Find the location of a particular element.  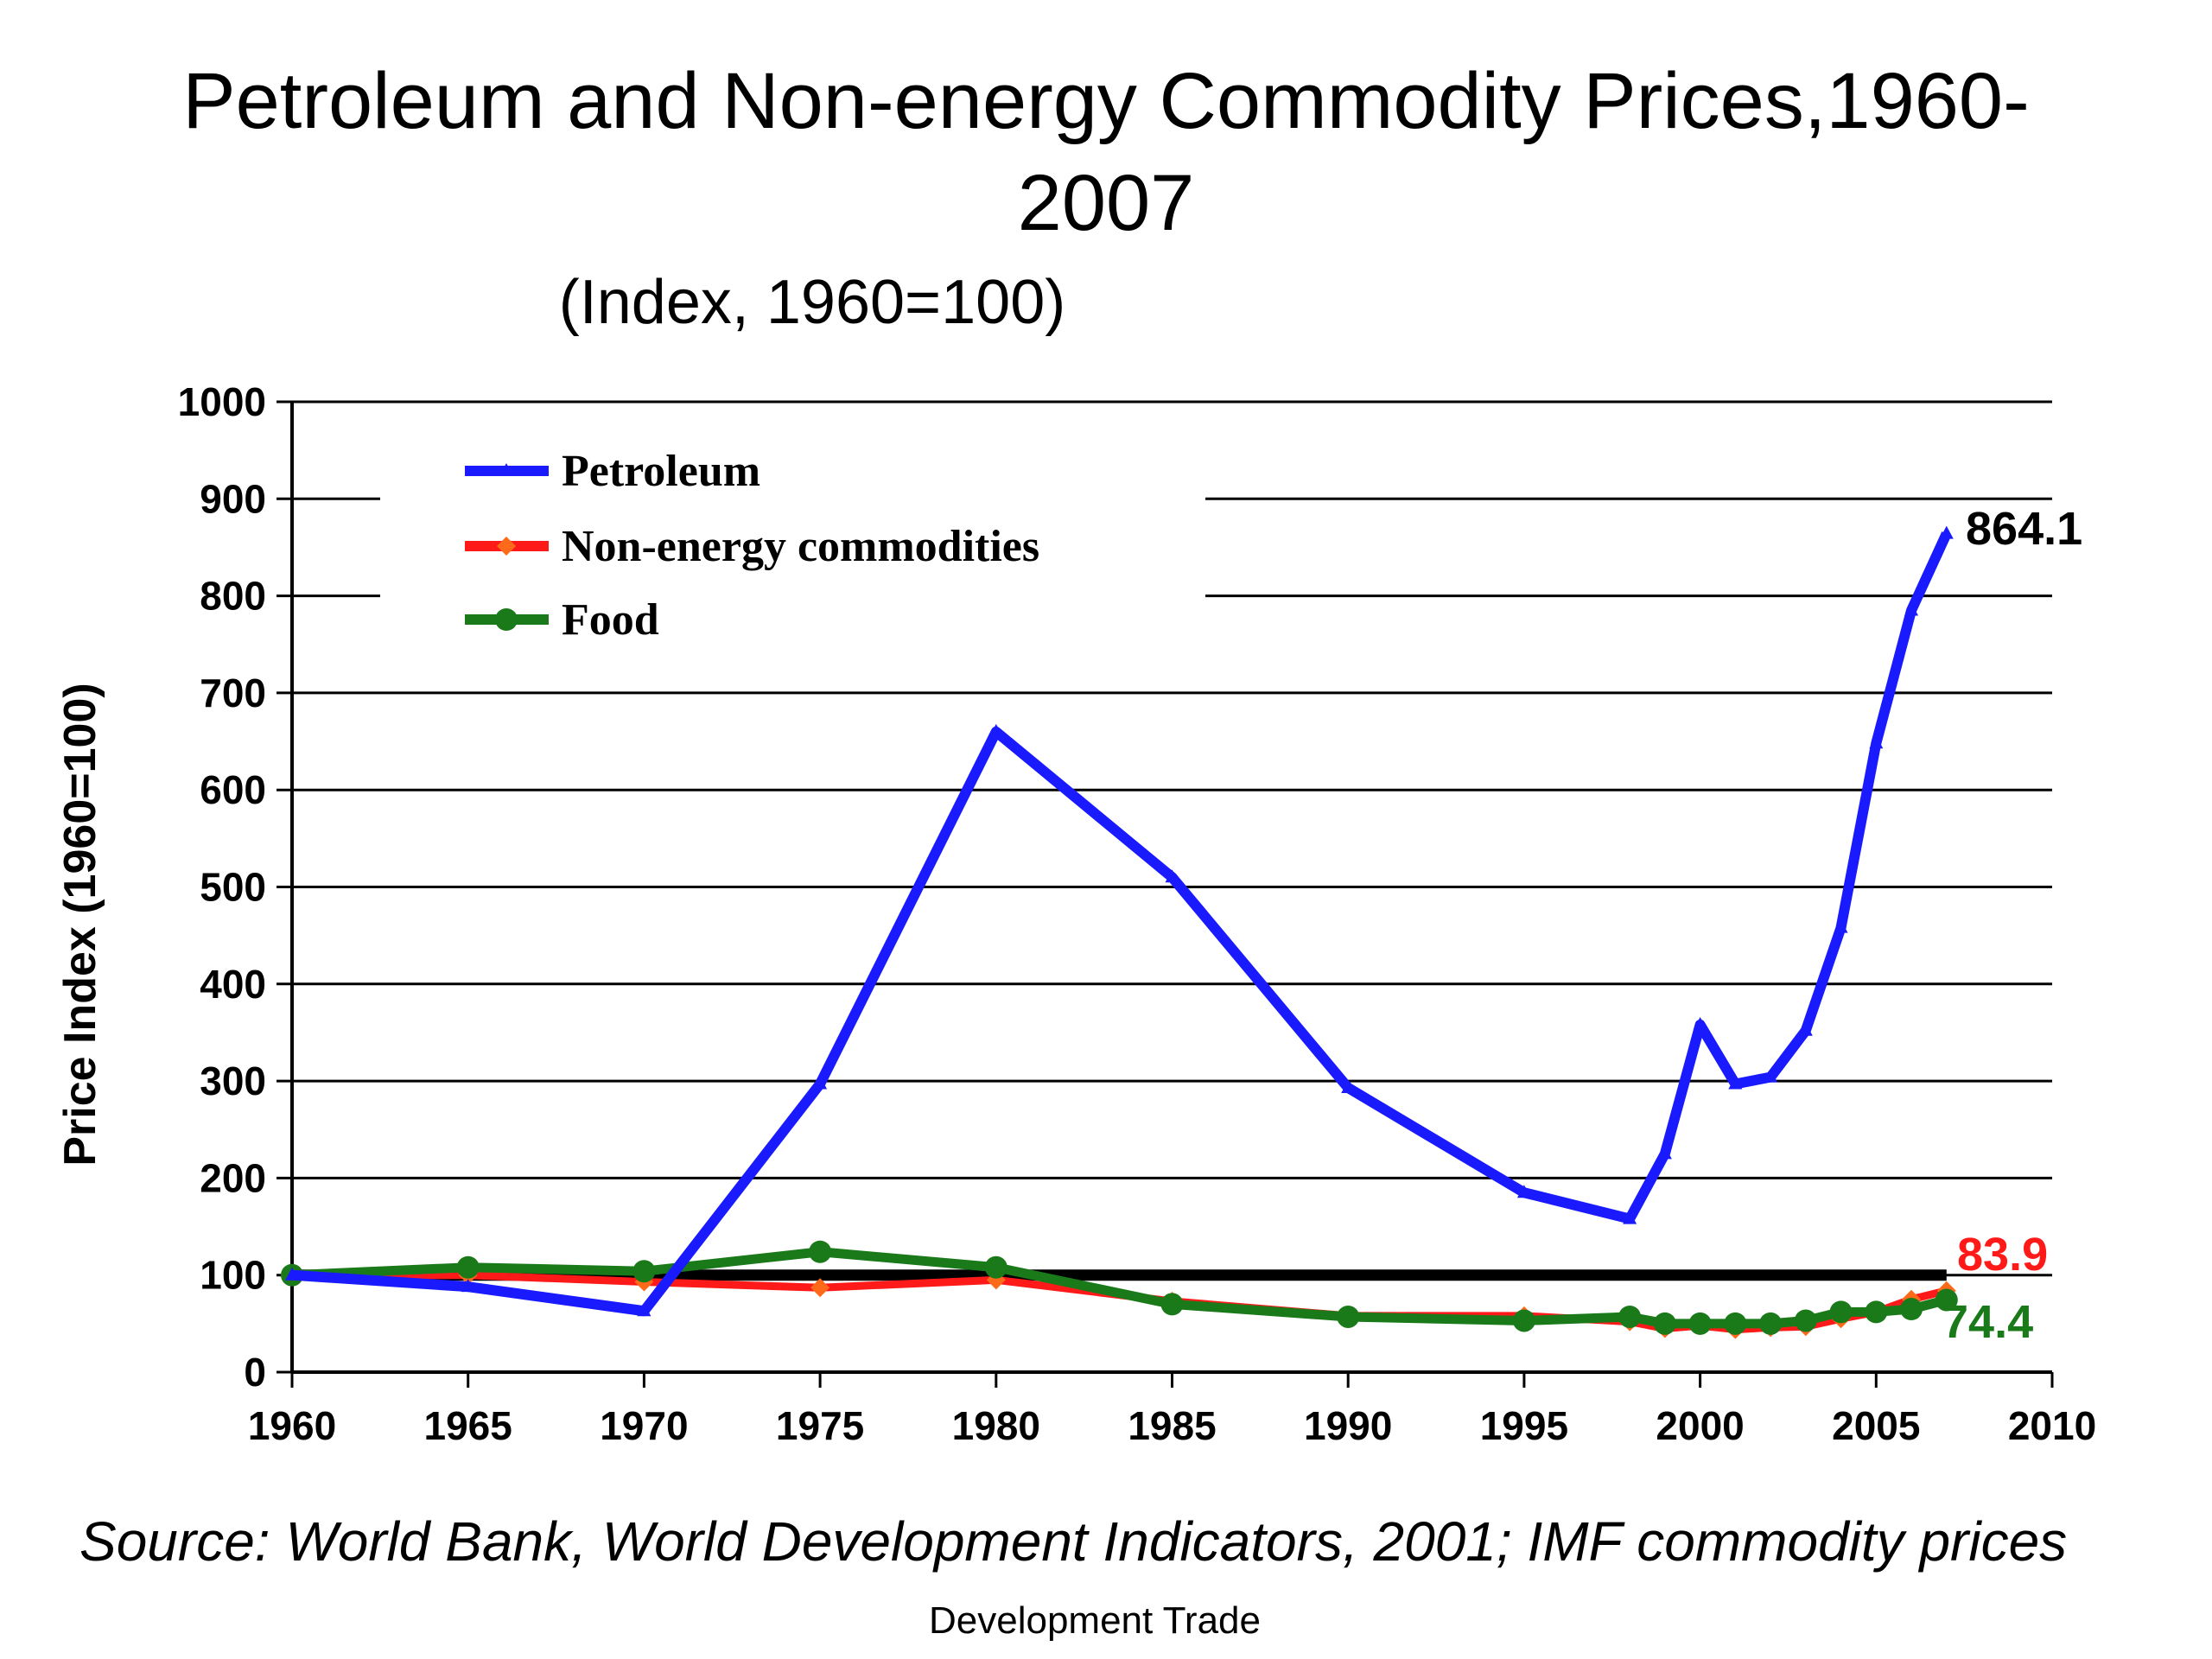

y-tick-label: 800 is located at coordinates (233, 596).